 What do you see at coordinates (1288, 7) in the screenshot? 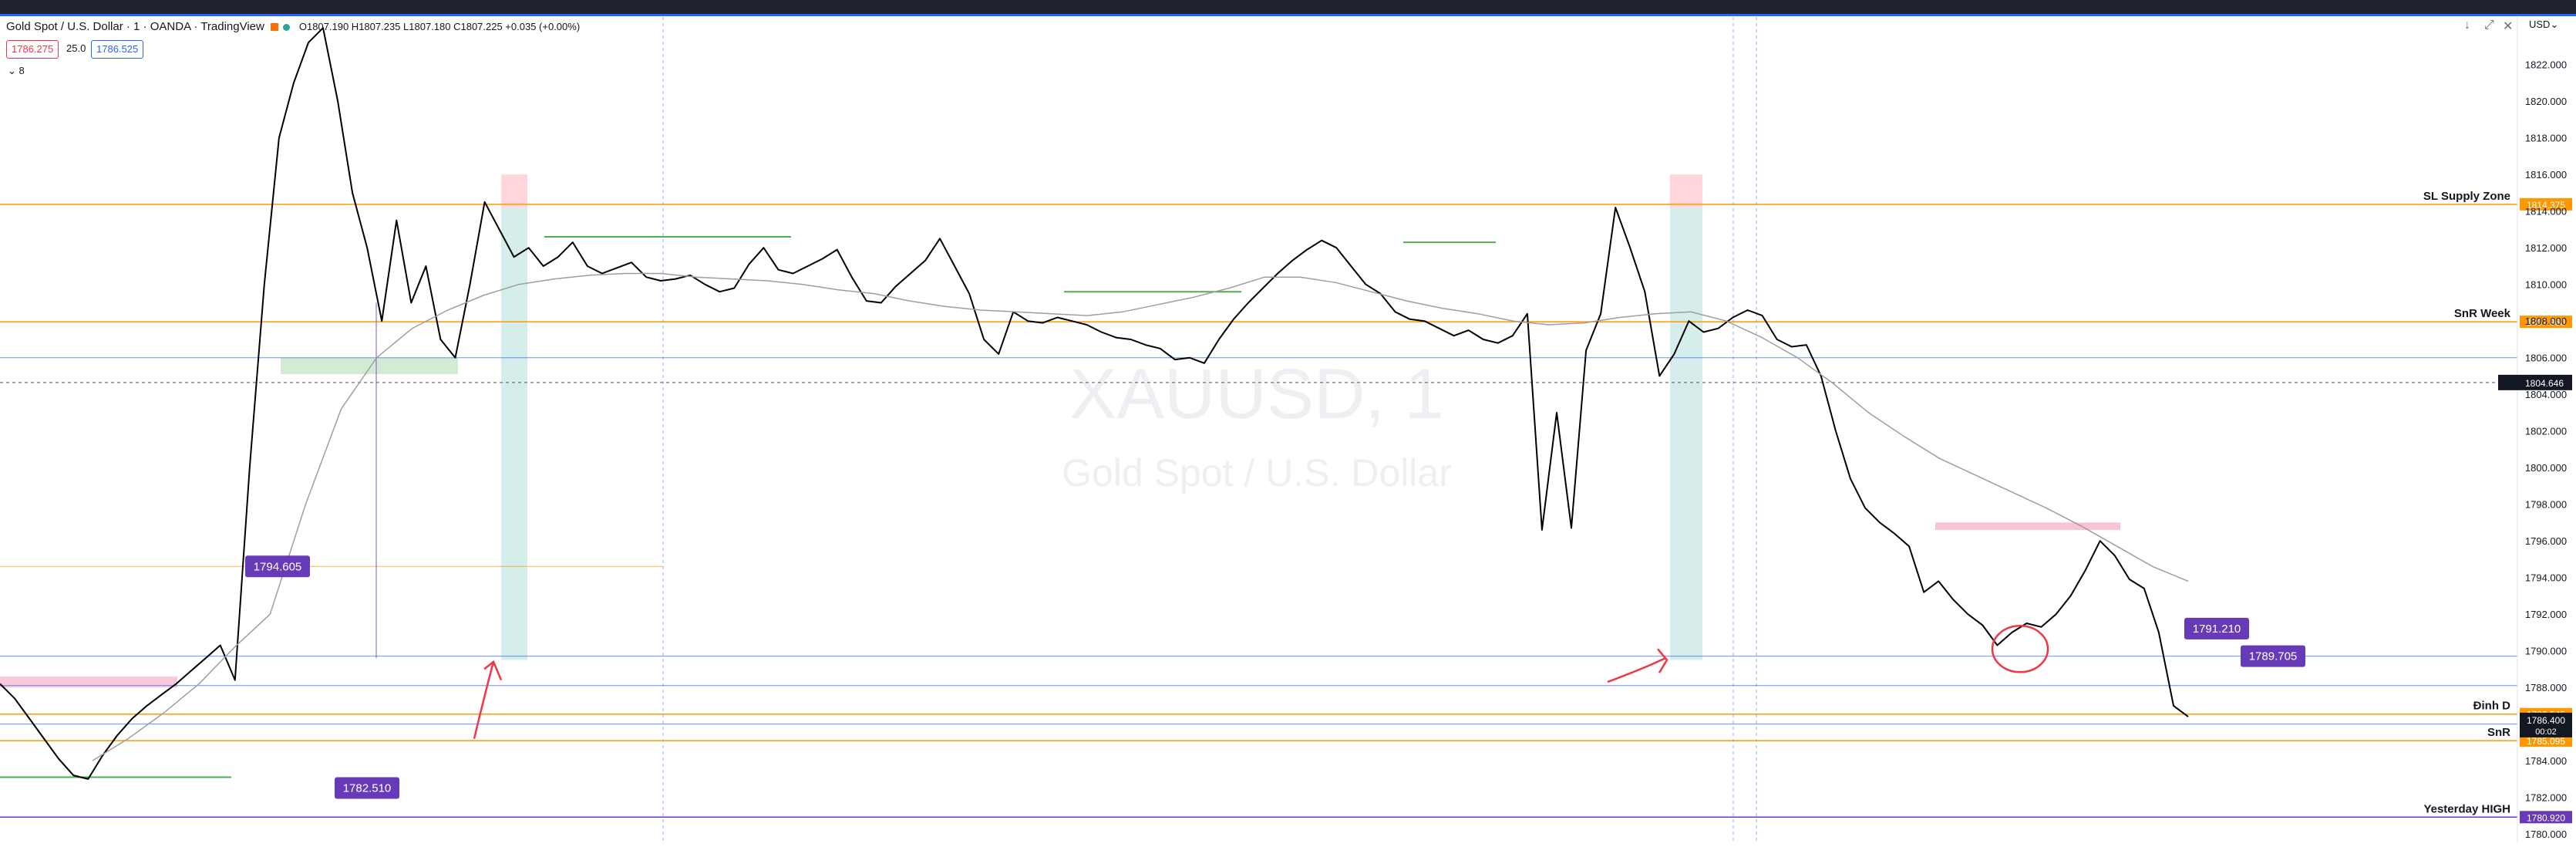
I see `top-toolbar` at bounding box center [1288, 7].